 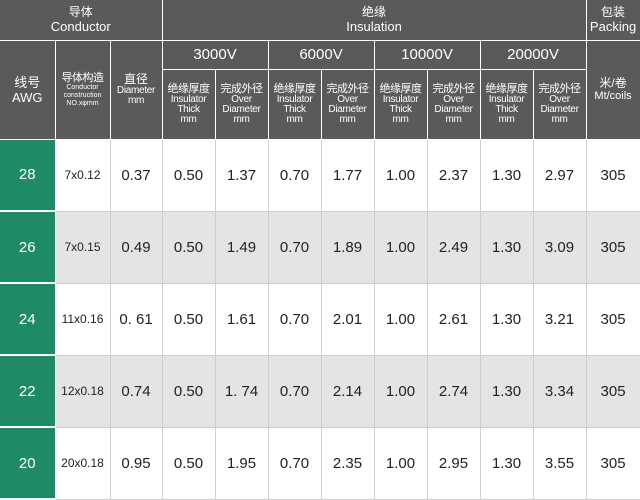 What do you see at coordinates (28, 175) in the screenshot?
I see `awg-cell: 28` at bounding box center [28, 175].